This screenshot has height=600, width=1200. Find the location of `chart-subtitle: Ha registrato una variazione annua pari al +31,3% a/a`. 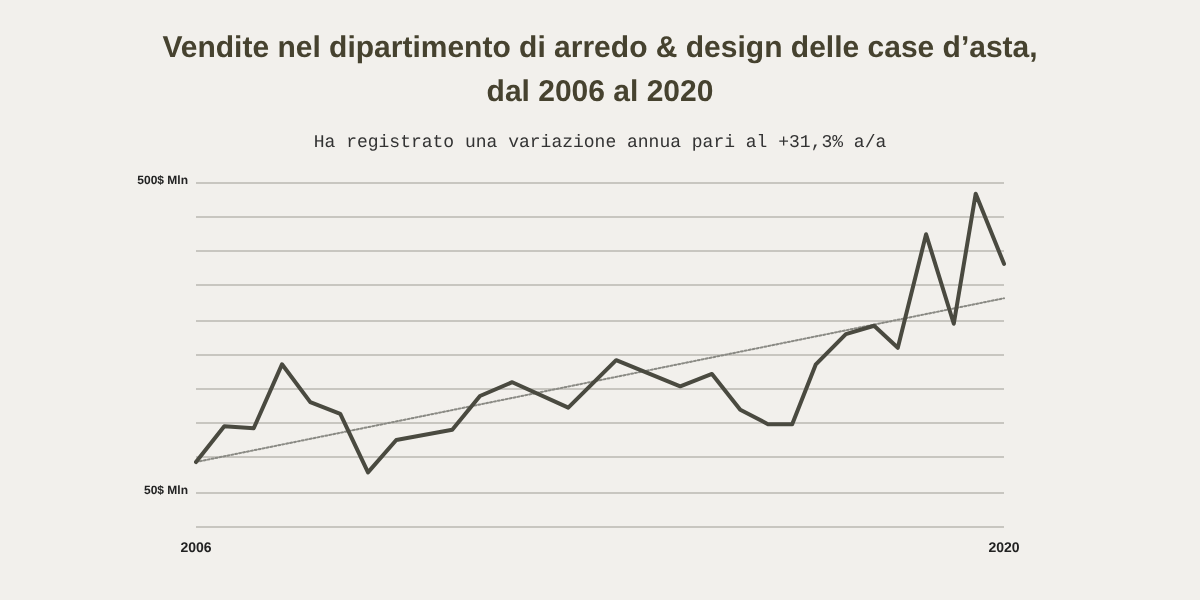

chart-subtitle: Ha registrato una variazione annua pari al +31,3% a/a is located at coordinates (600, 143).